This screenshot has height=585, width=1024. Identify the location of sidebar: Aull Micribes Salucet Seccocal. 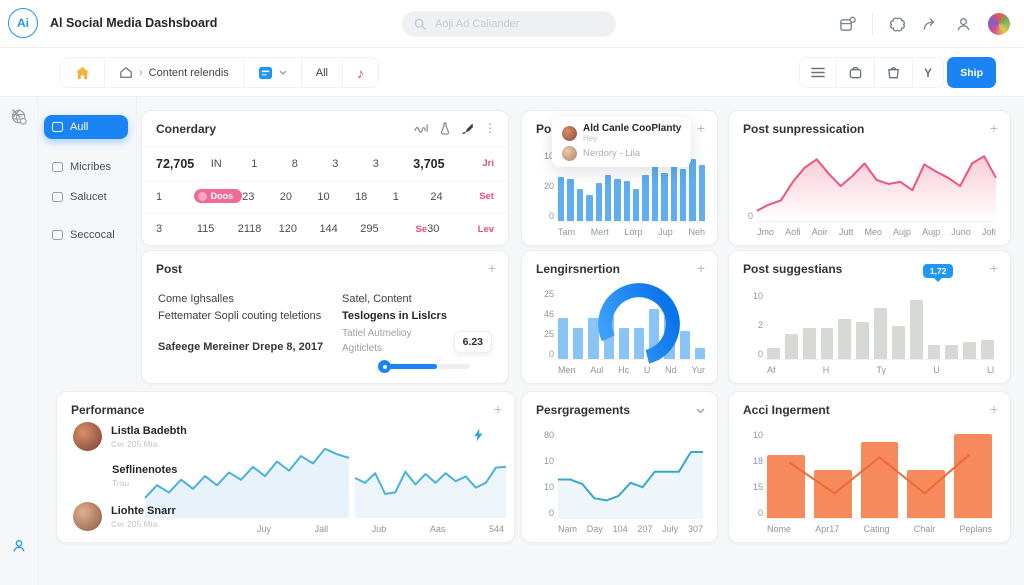
(87, 241).